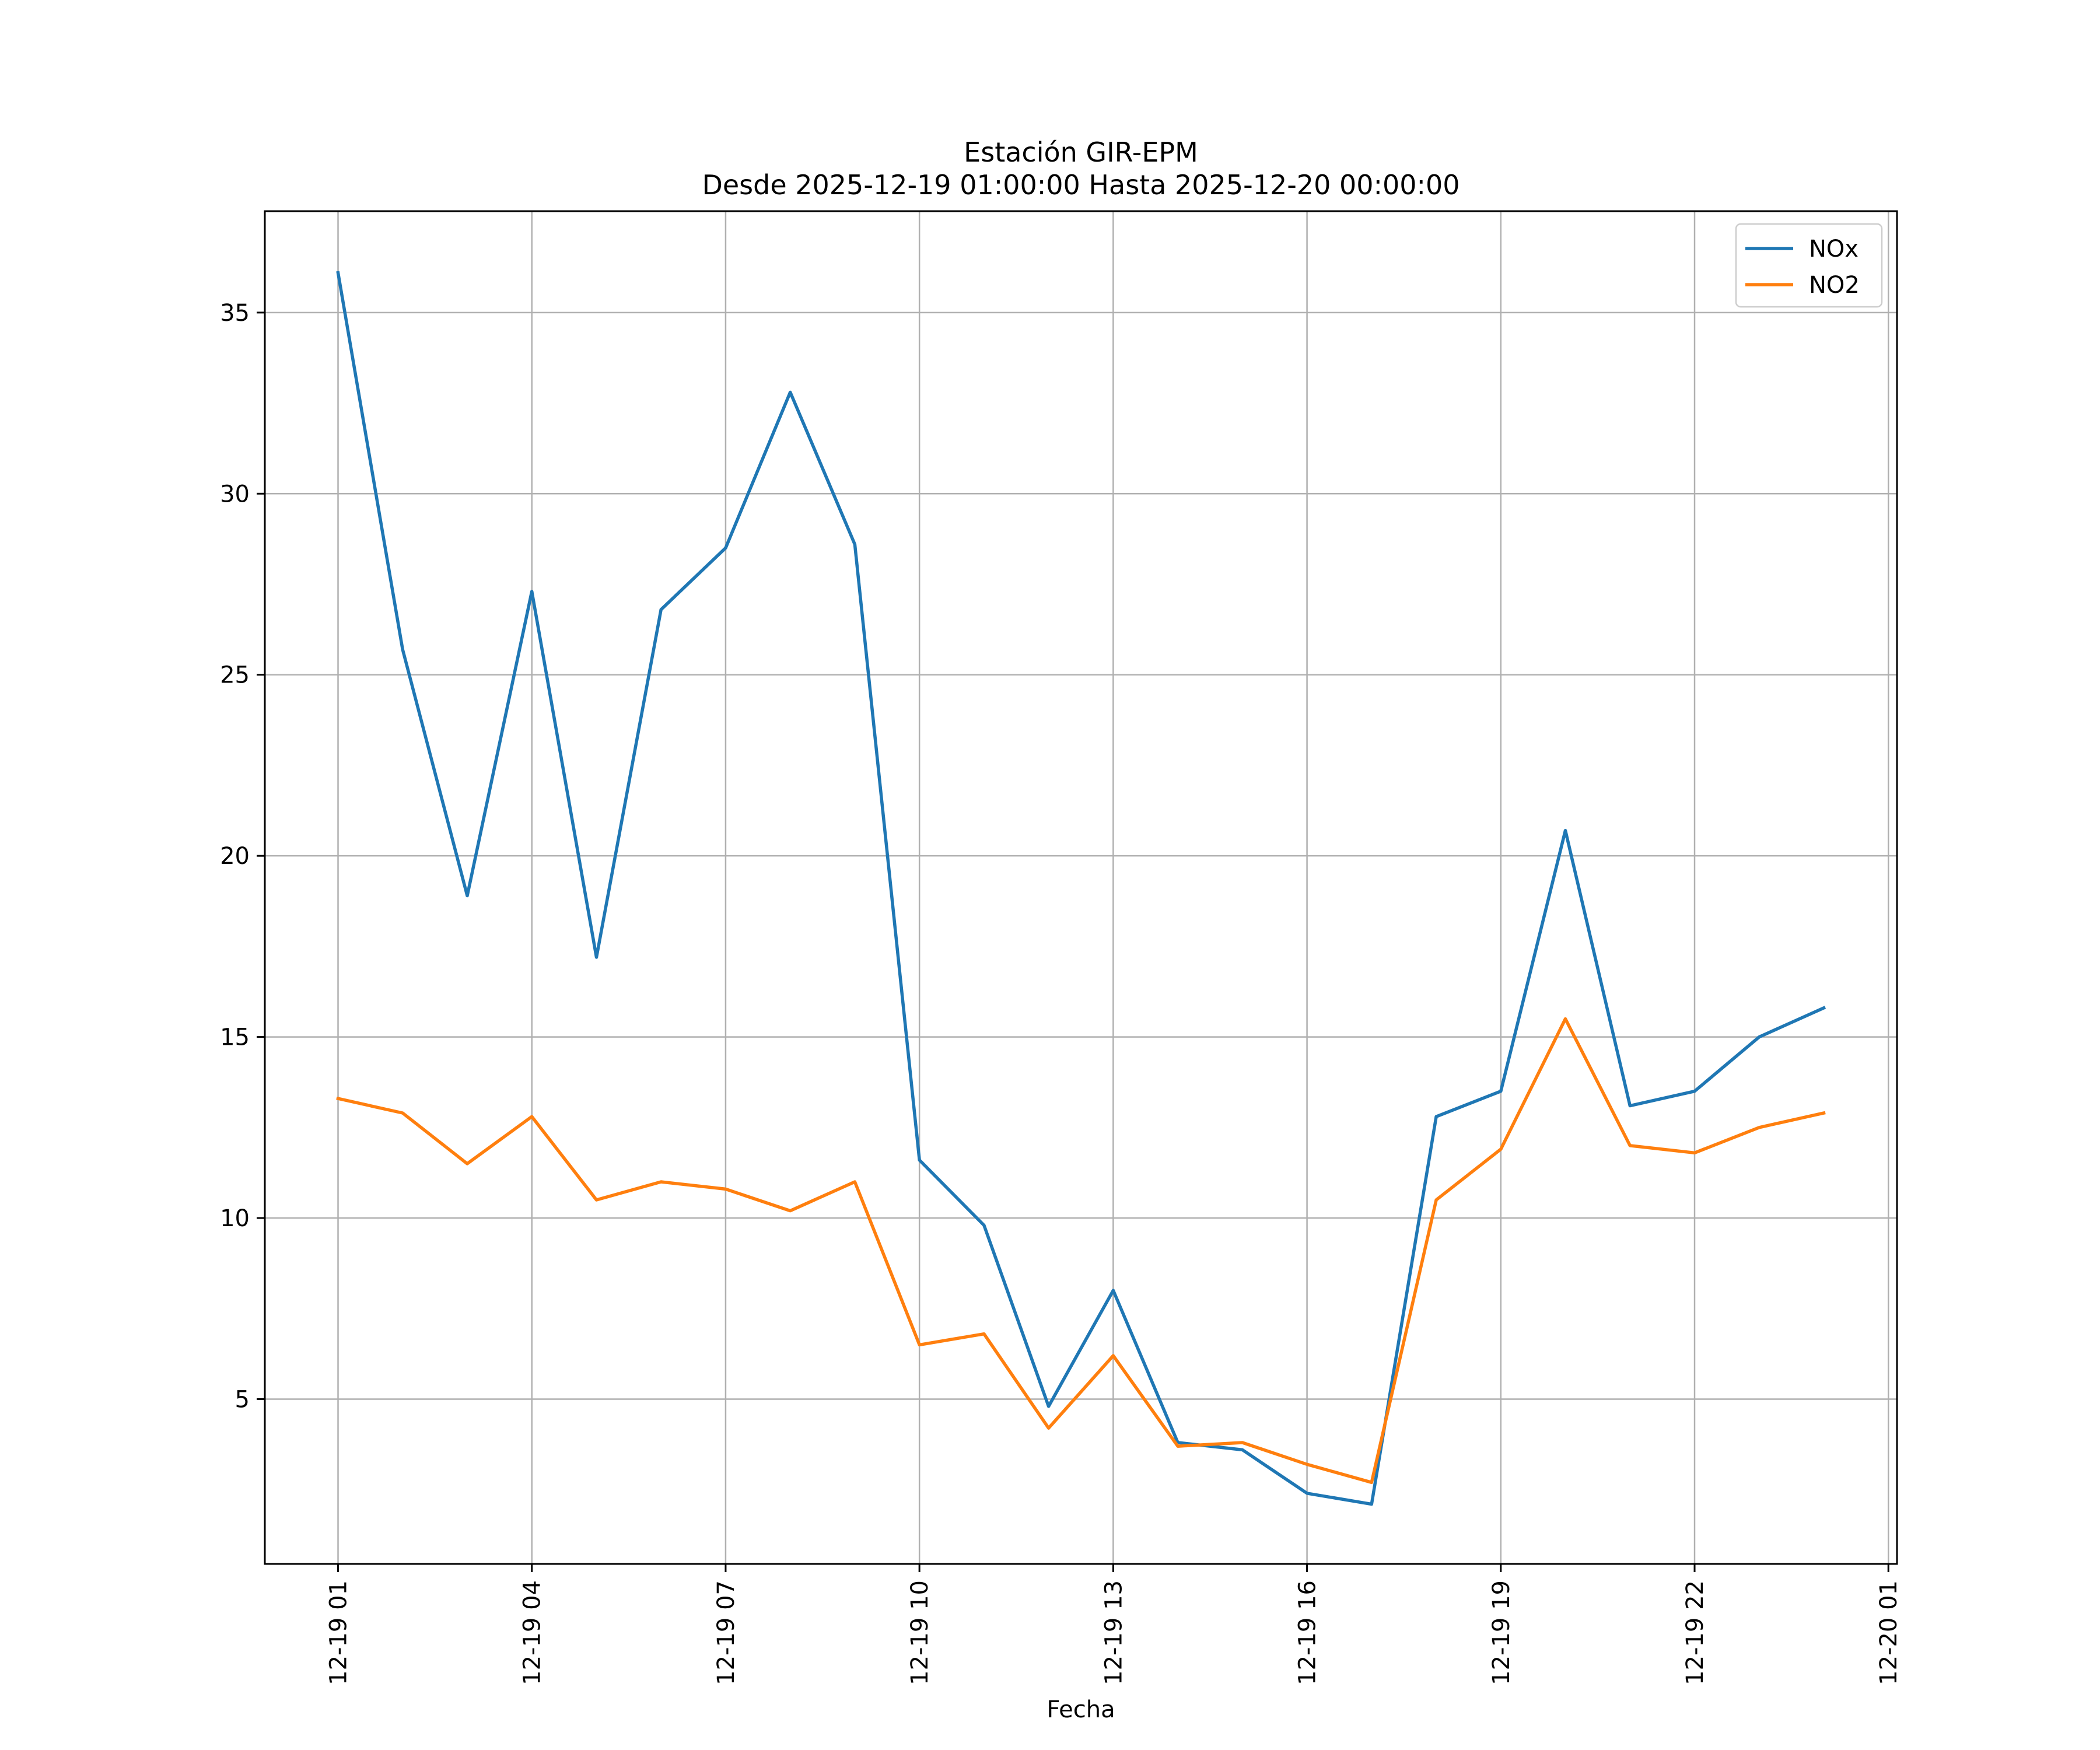 This screenshot has height=1750, width=2100. What do you see at coordinates (1695, 1632) in the screenshot?
I see `x-tick-label: 12-19 22` at bounding box center [1695, 1632].